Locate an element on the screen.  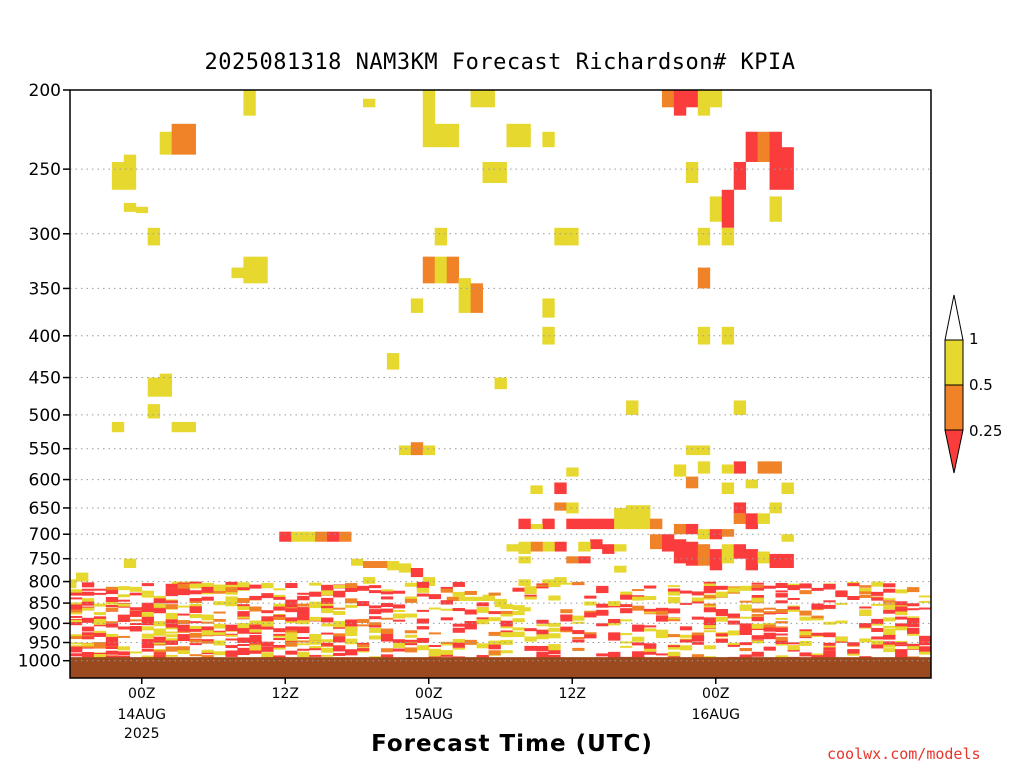
y-tick-label: 850 is located at coordinates (45, 604).